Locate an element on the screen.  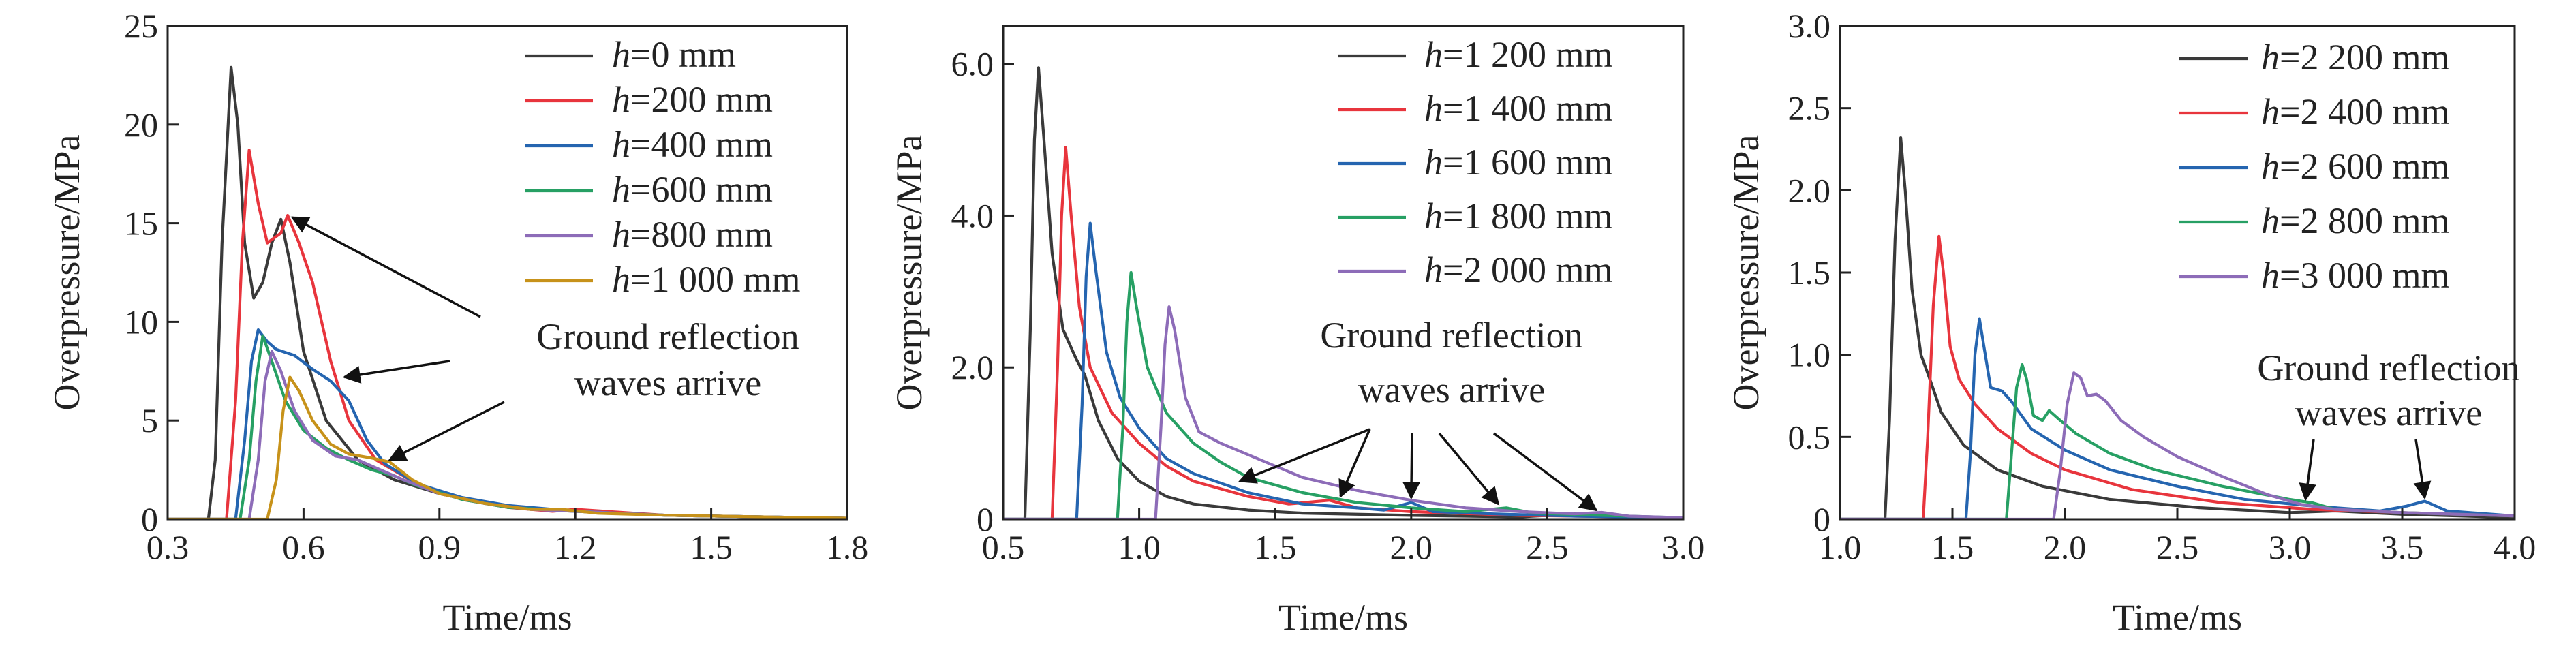
y-tick-label: 20 is located at coordinates (141, 125).